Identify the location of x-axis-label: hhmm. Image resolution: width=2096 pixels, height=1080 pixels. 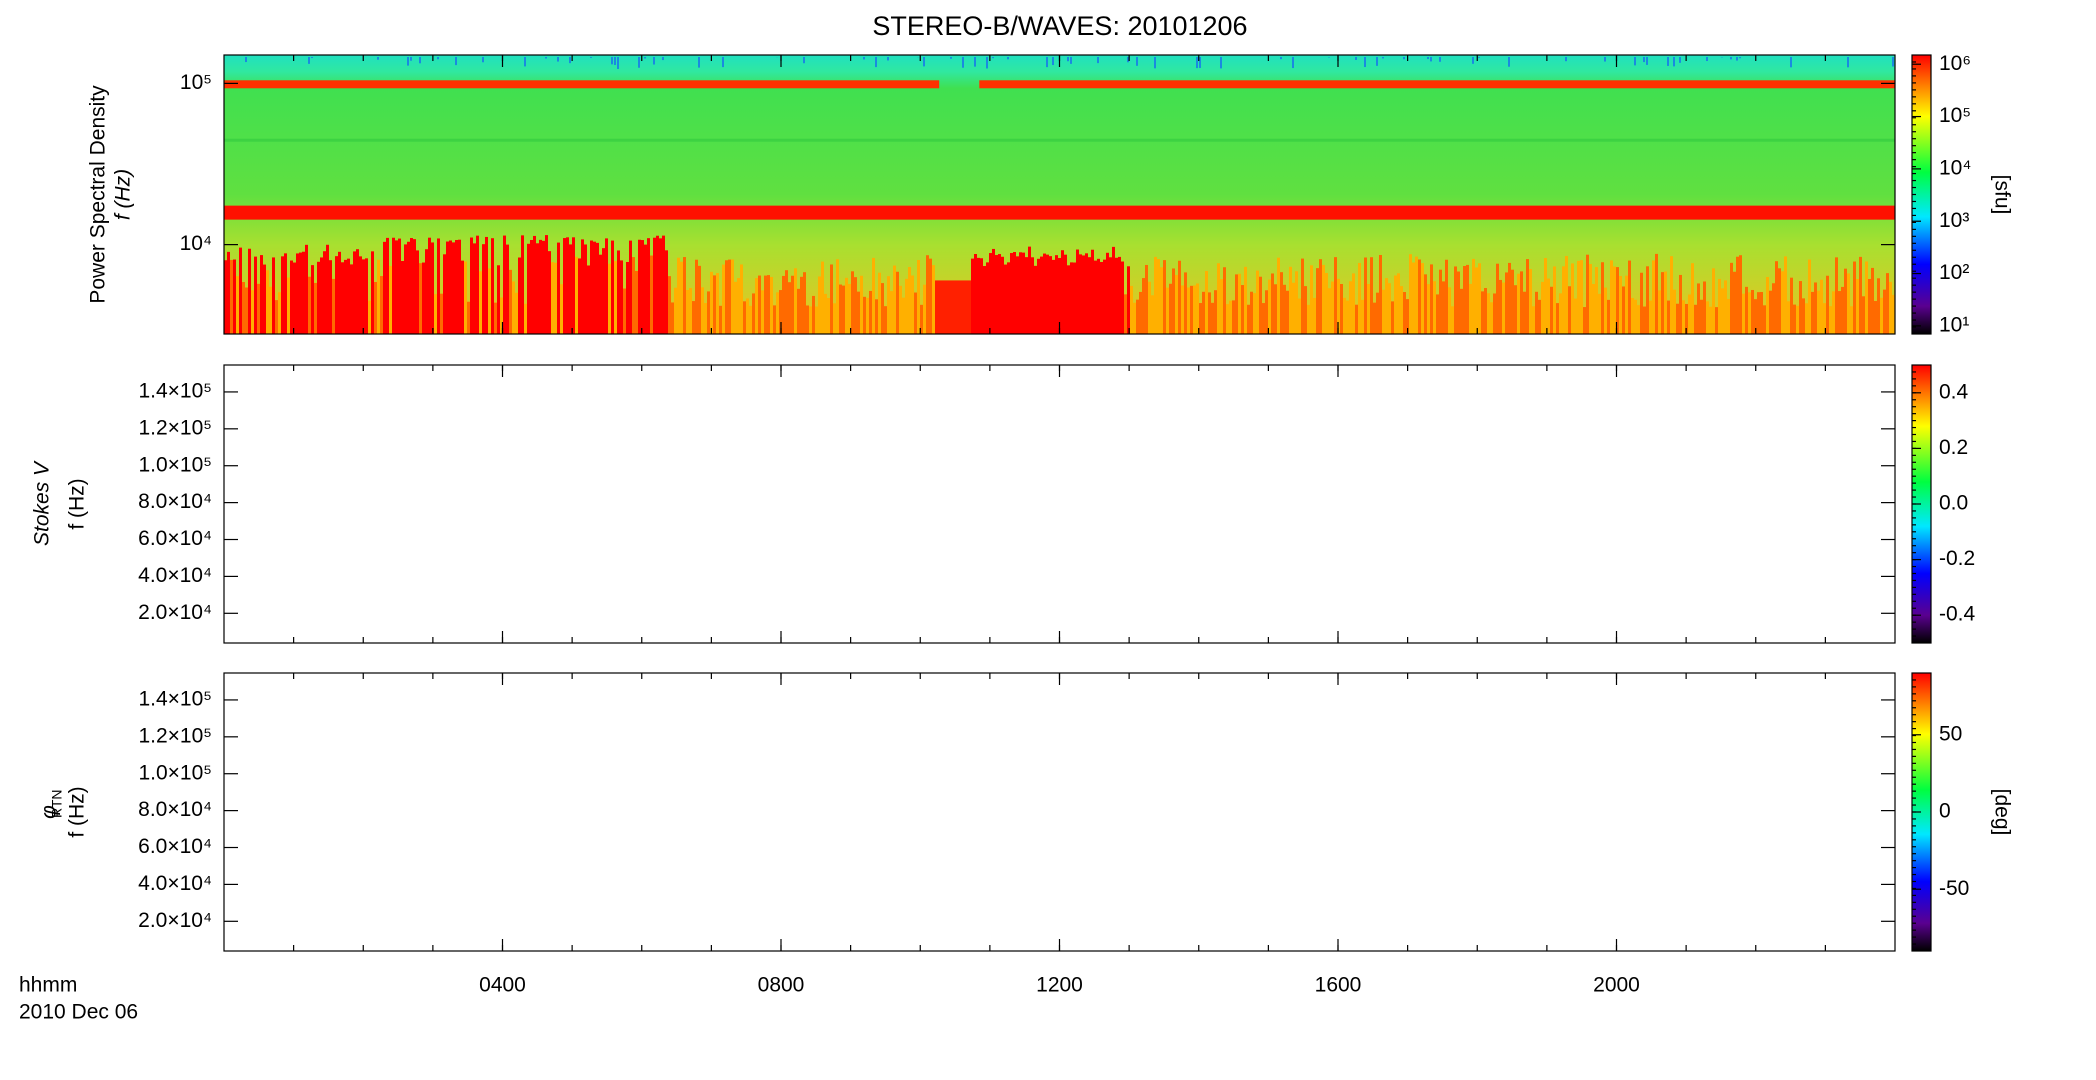
(48, 985).